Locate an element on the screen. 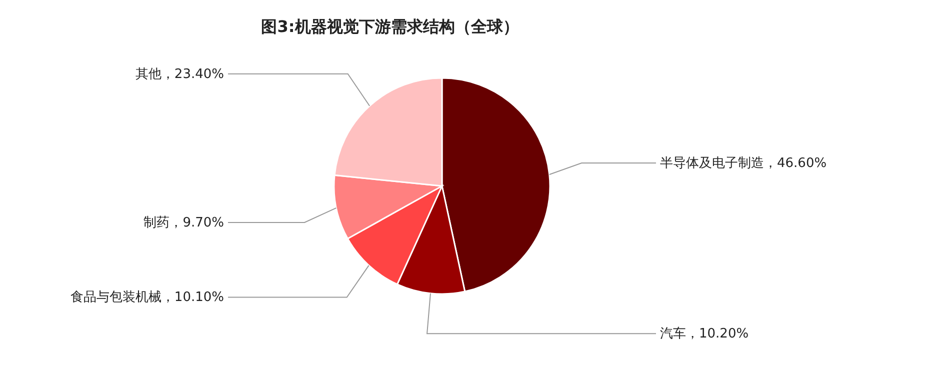 The height and width of the screenshot is (376, 939). slice-label: 食品与包装机械，10.10% is located at coordinates (147, 298).